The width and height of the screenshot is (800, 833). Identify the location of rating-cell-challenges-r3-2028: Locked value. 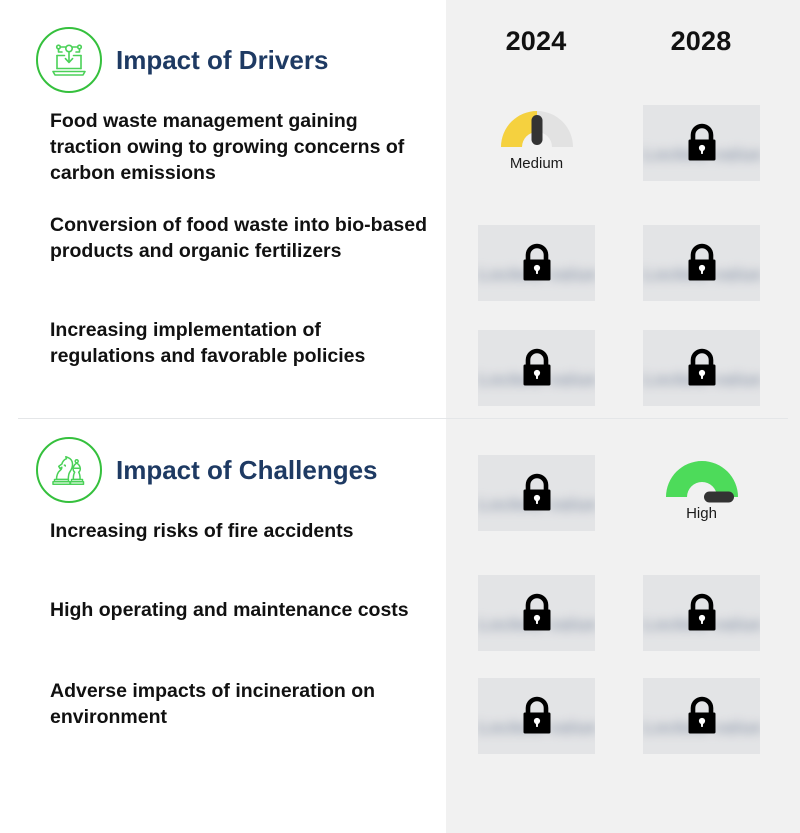
(701, 716).